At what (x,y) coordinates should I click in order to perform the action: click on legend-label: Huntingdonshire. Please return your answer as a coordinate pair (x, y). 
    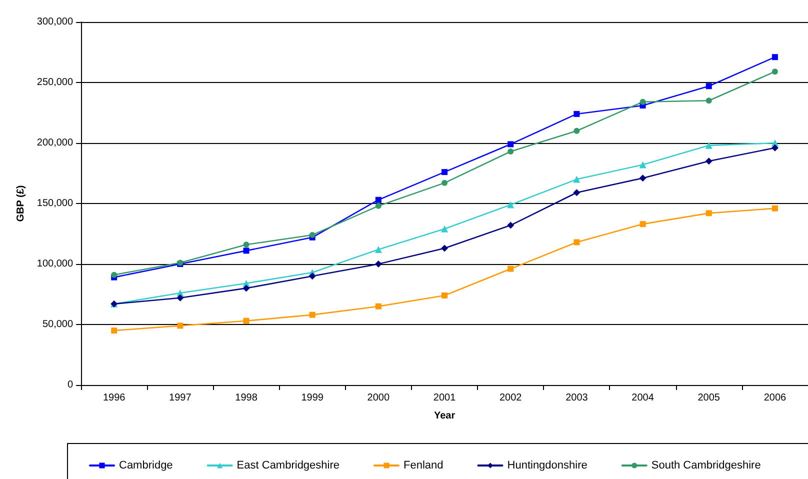
    Looking at the image, I should click on (547, 466).